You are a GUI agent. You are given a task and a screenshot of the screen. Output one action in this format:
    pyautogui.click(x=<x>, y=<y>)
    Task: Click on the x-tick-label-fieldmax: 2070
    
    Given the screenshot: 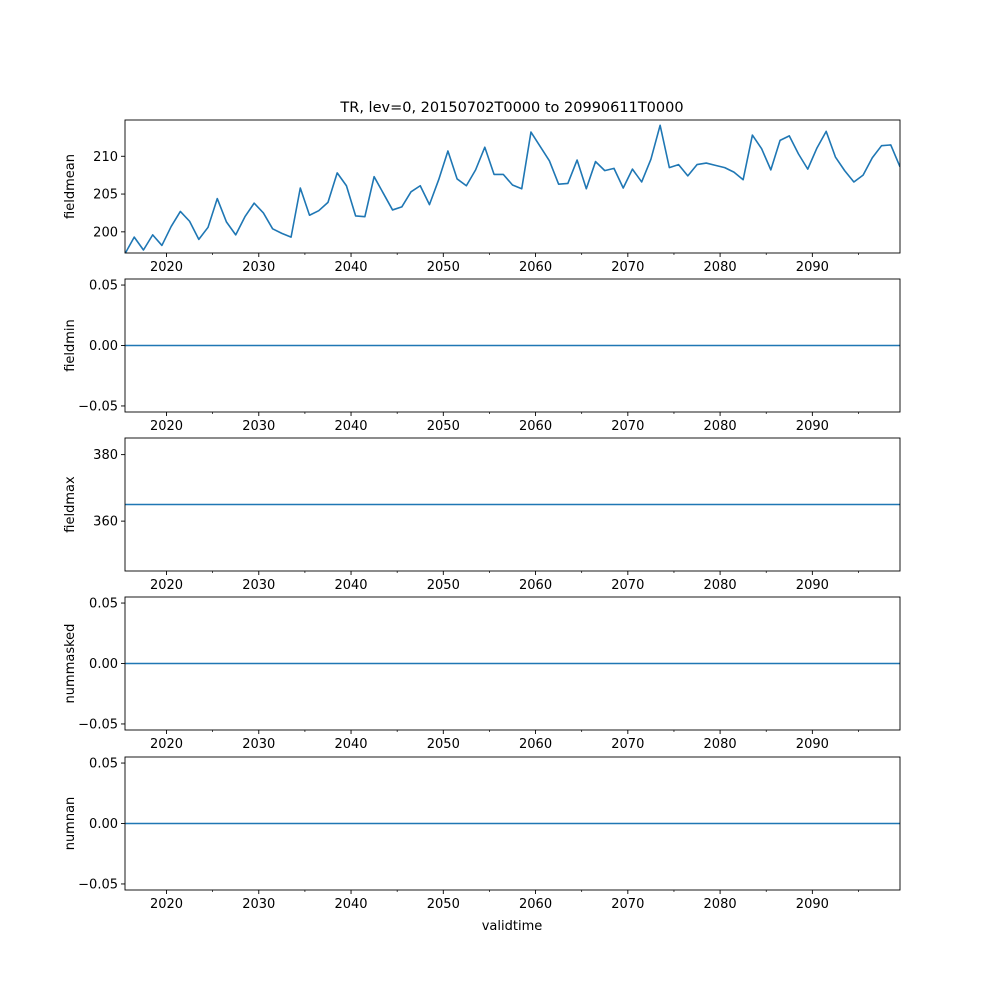 What is the action you would take?
    pyautogui.click(x=627, y=585)
    